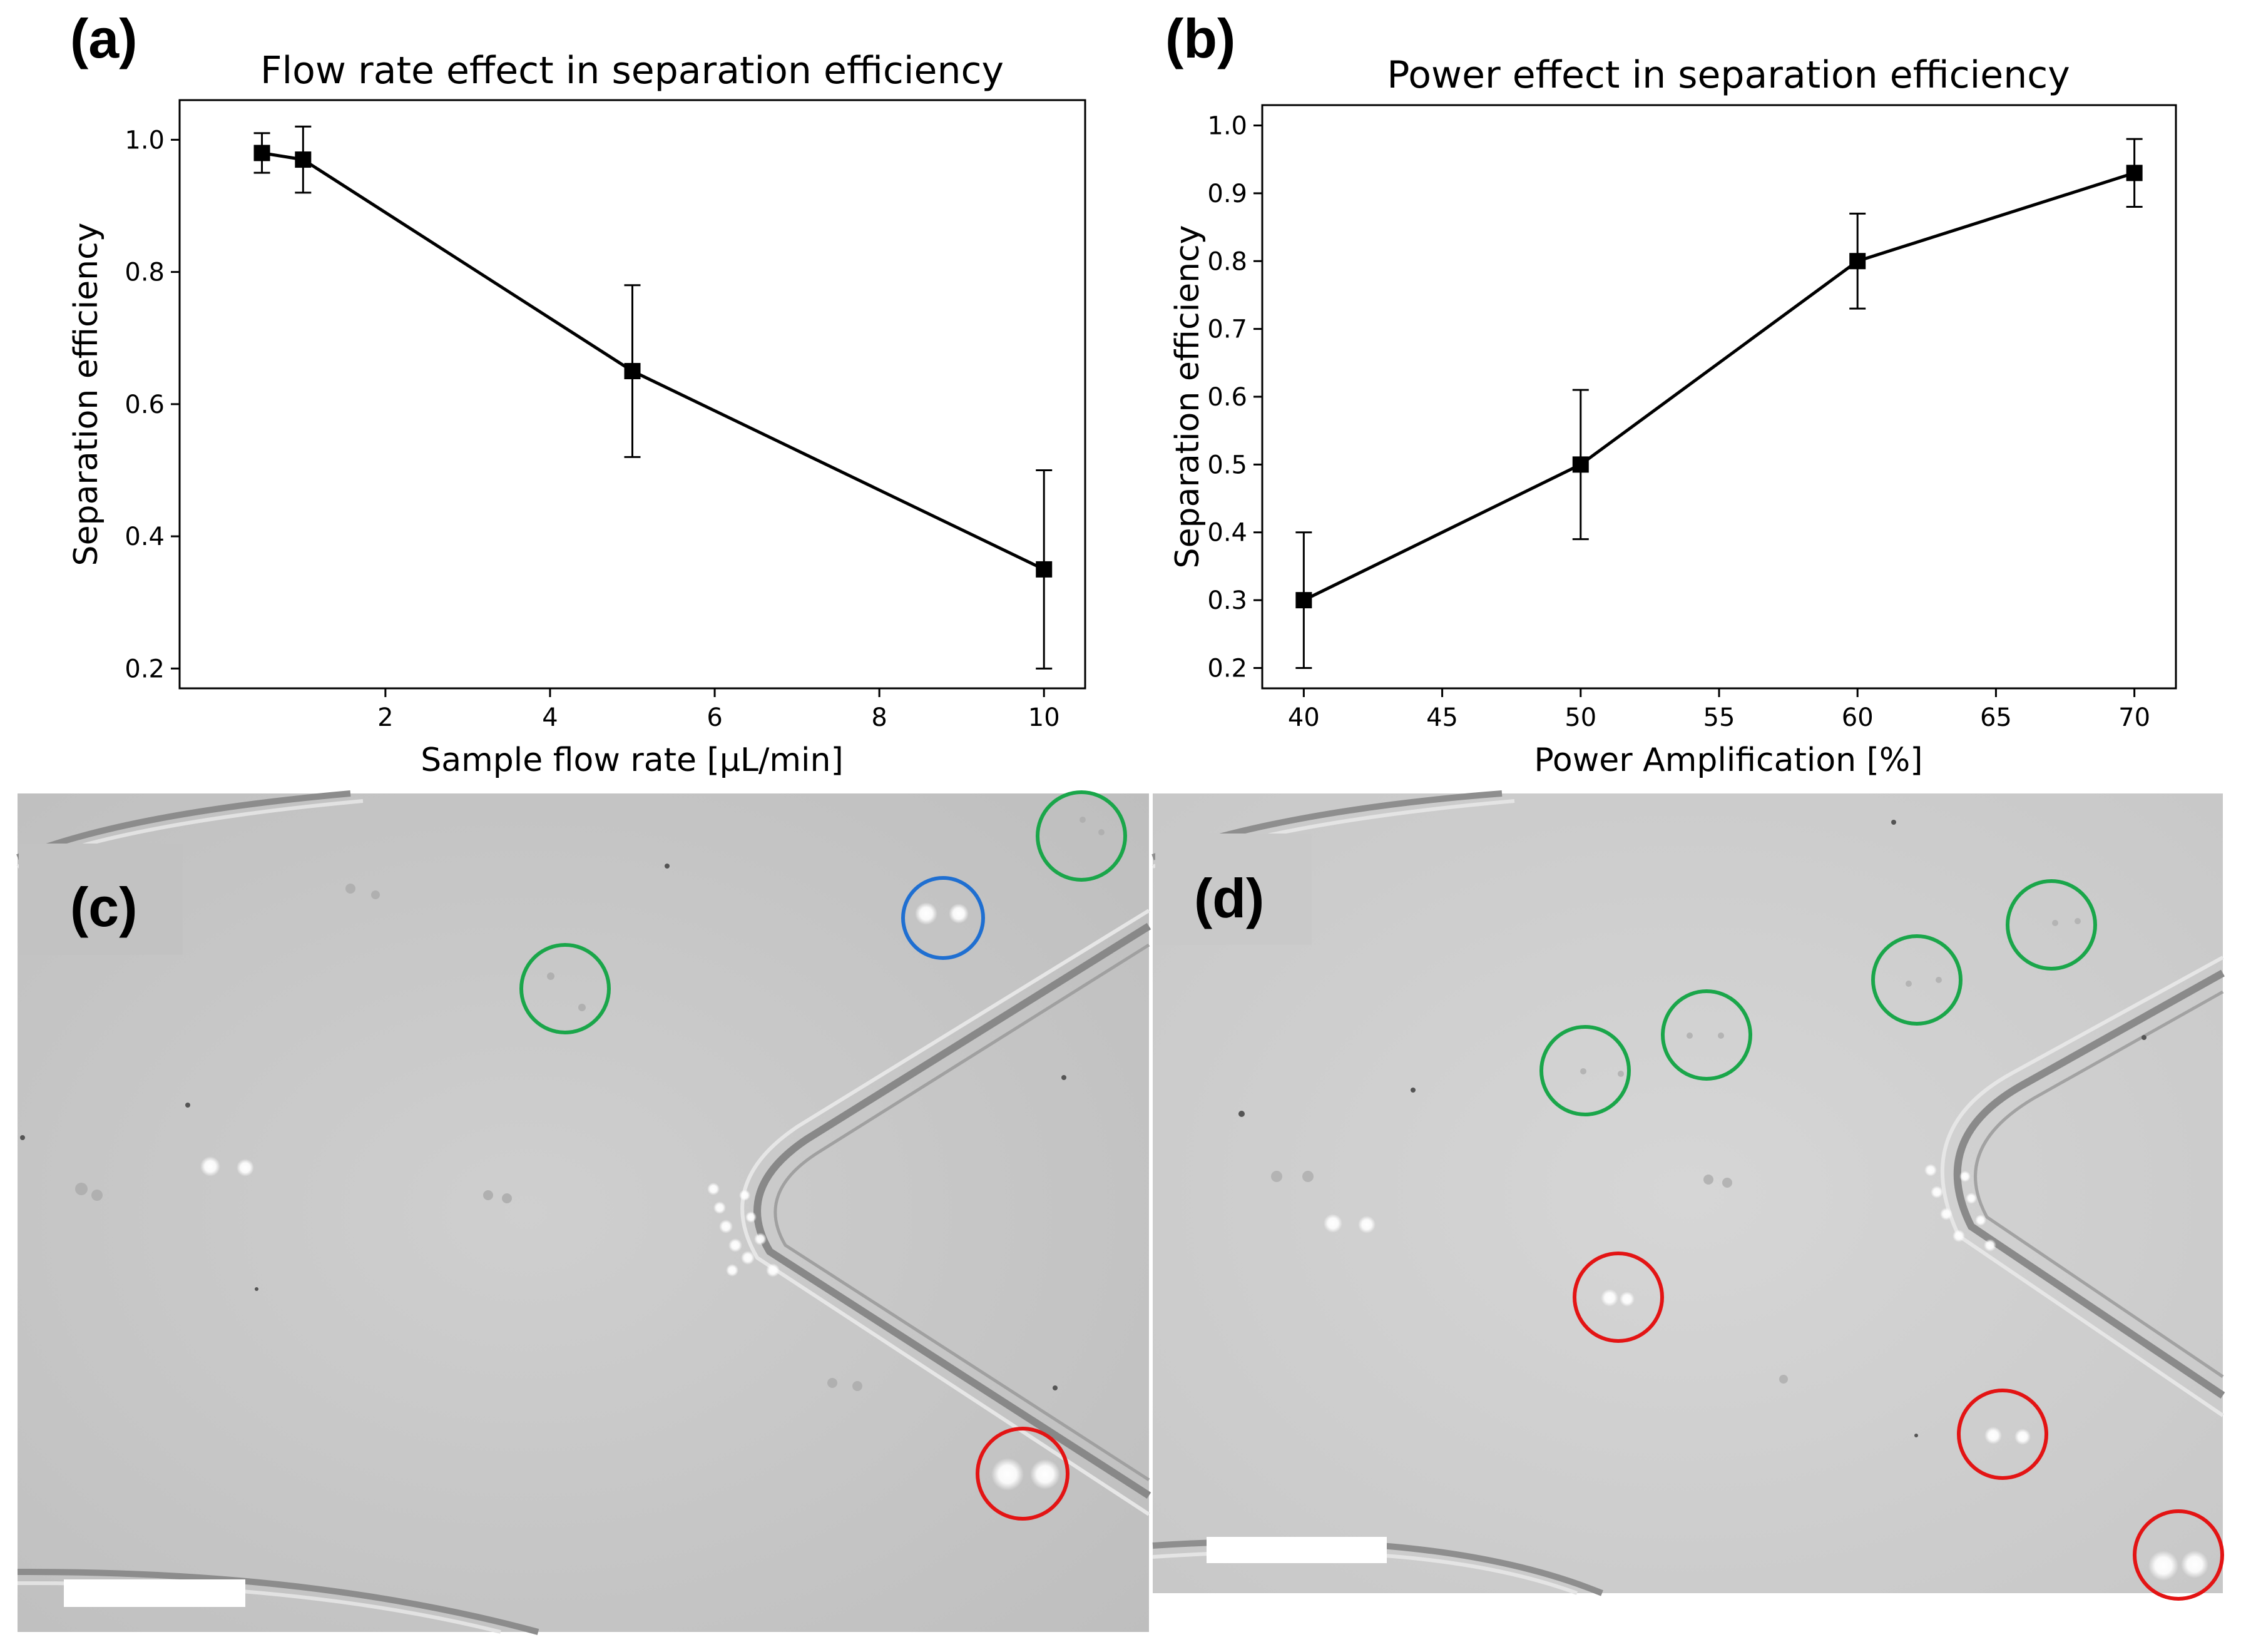 The width and height of the screenshot is (2241, 1652). What do you see at coordinates (1442, 717) in the screenshot?
I see `chart-b-xtick-label: 45` at bounding box center [1442, 717].